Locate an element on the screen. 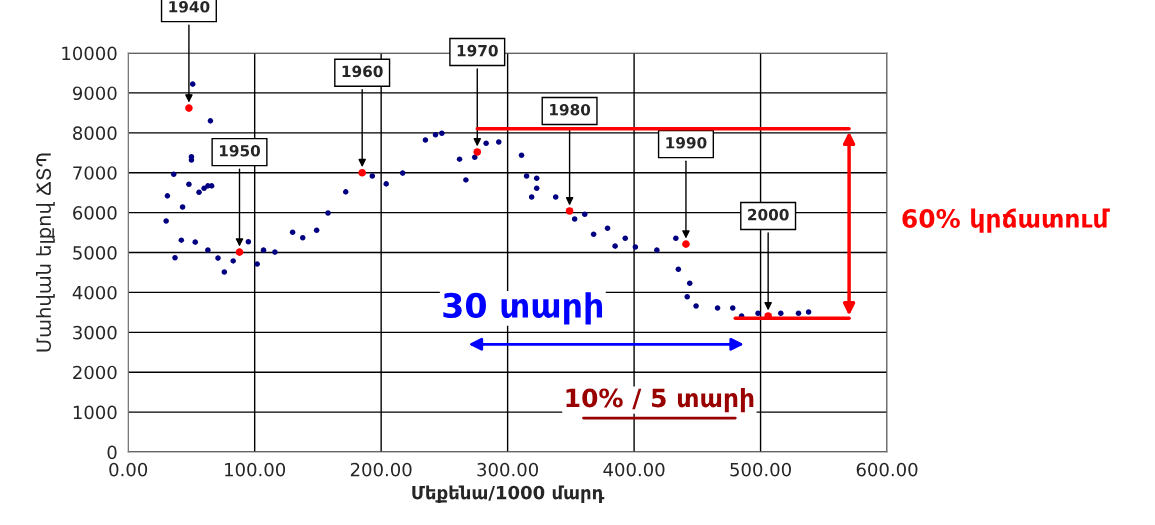 The width and height of the screenshot is (1155, 525). annotation: 1970 is located at coordinates (477, 50).